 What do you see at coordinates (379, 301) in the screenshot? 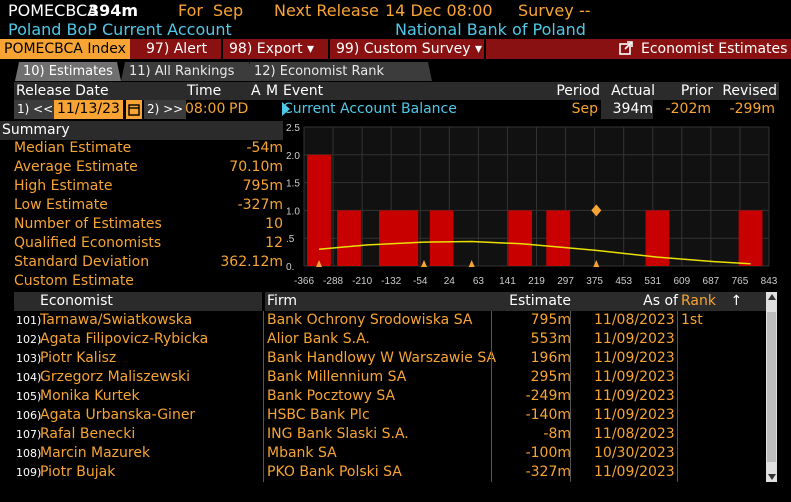
I see `col-firm: Firm` at bounding box center [379, 301].